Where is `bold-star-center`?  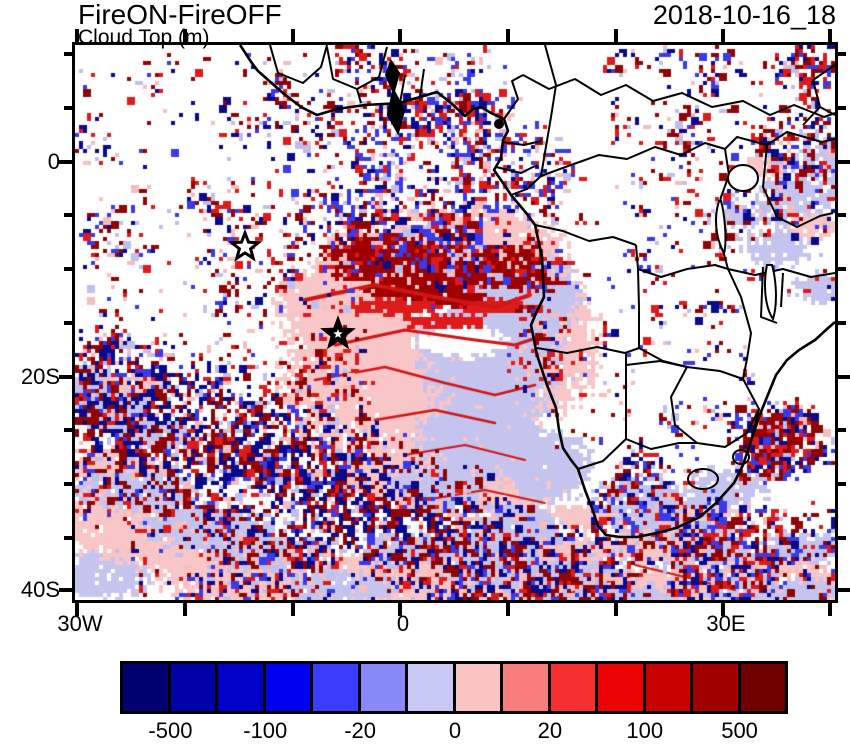
bold-star-center is located at coordinates (338, 333).